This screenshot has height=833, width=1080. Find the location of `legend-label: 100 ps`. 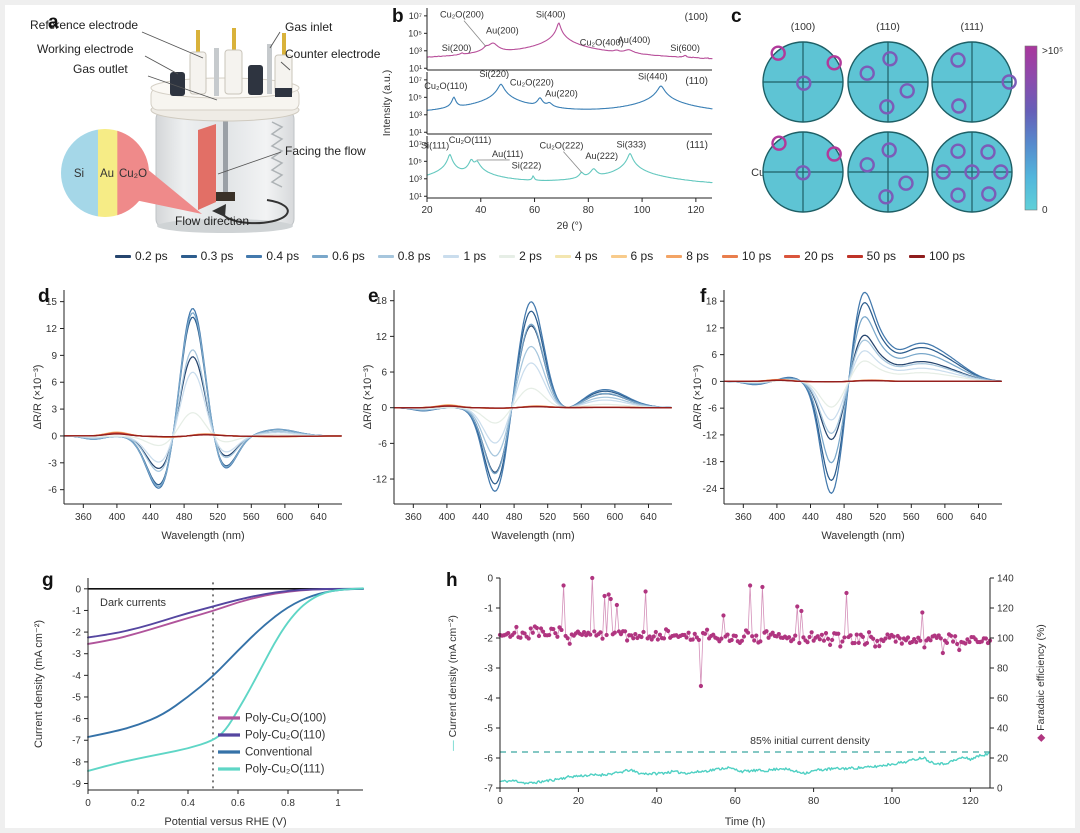

legend-label: 100 ps is located at coordinates (947, 256).